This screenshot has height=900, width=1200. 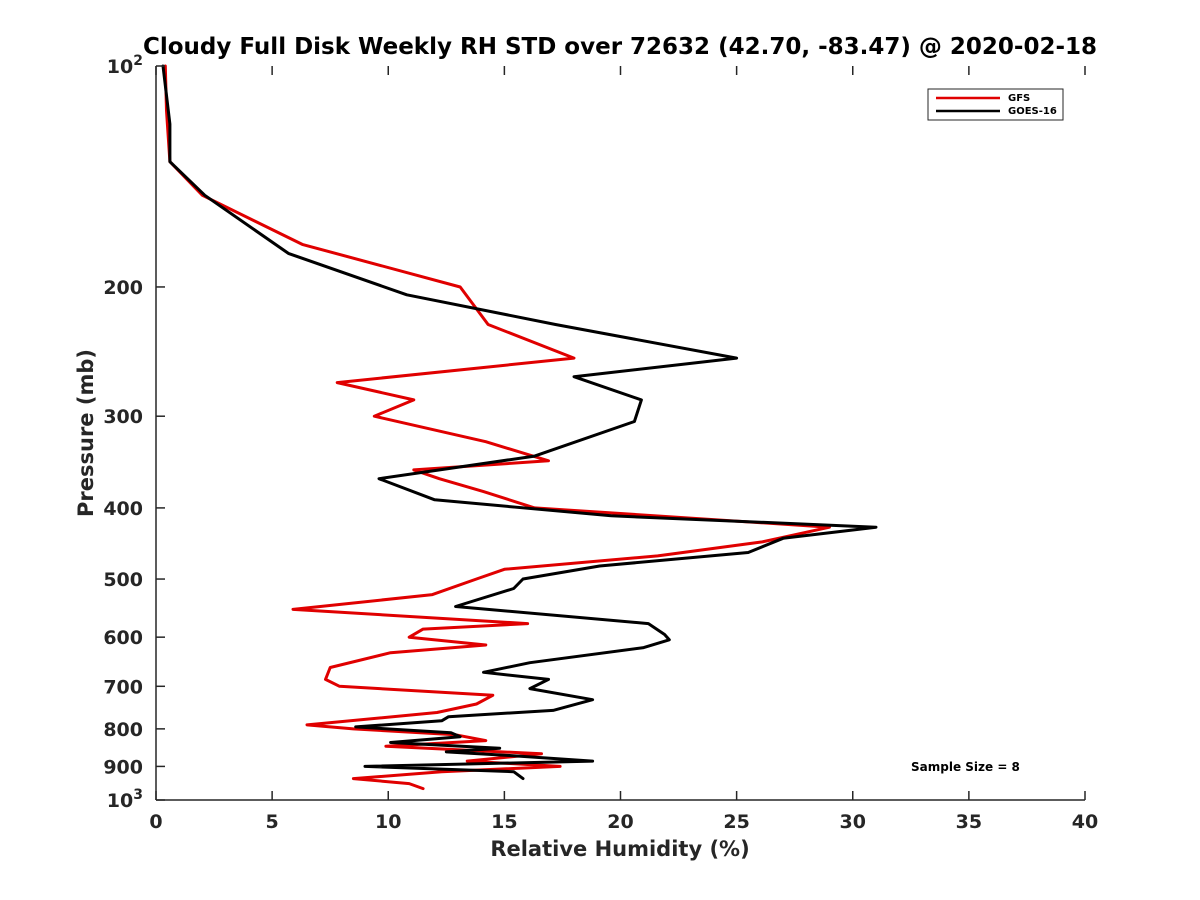 I want to click on x-tick-label: 20, so click(x=620, y=822).